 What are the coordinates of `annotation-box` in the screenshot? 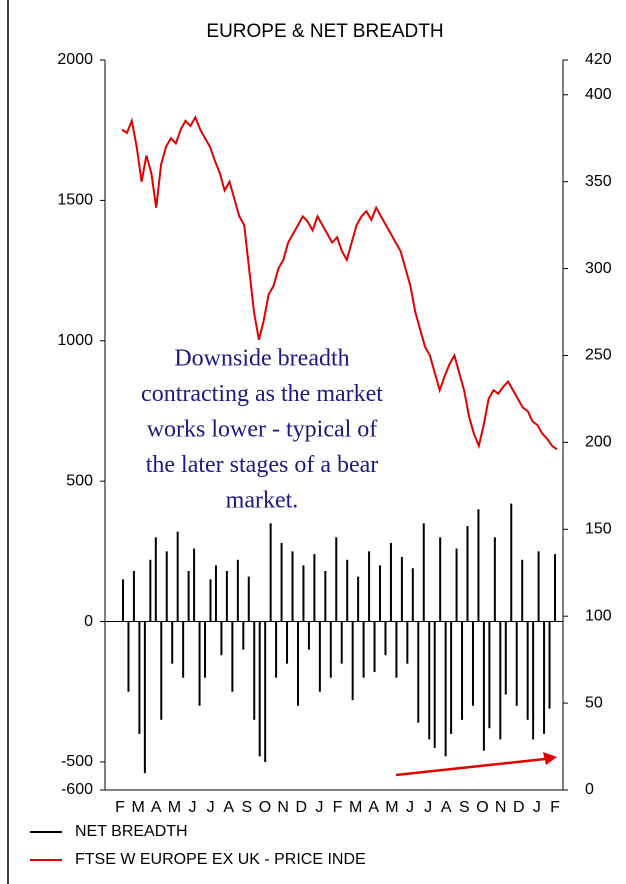 It's located at (264, 431).